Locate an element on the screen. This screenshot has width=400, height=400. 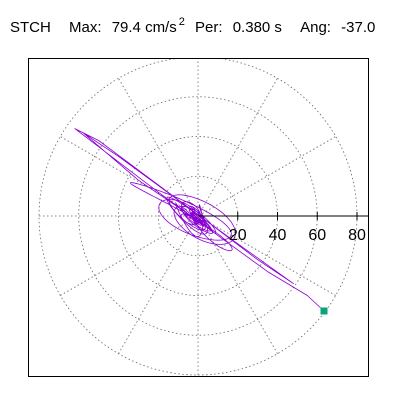
radial-tick-labels: 20 40 60 80 is located at coordinates (297, 235).